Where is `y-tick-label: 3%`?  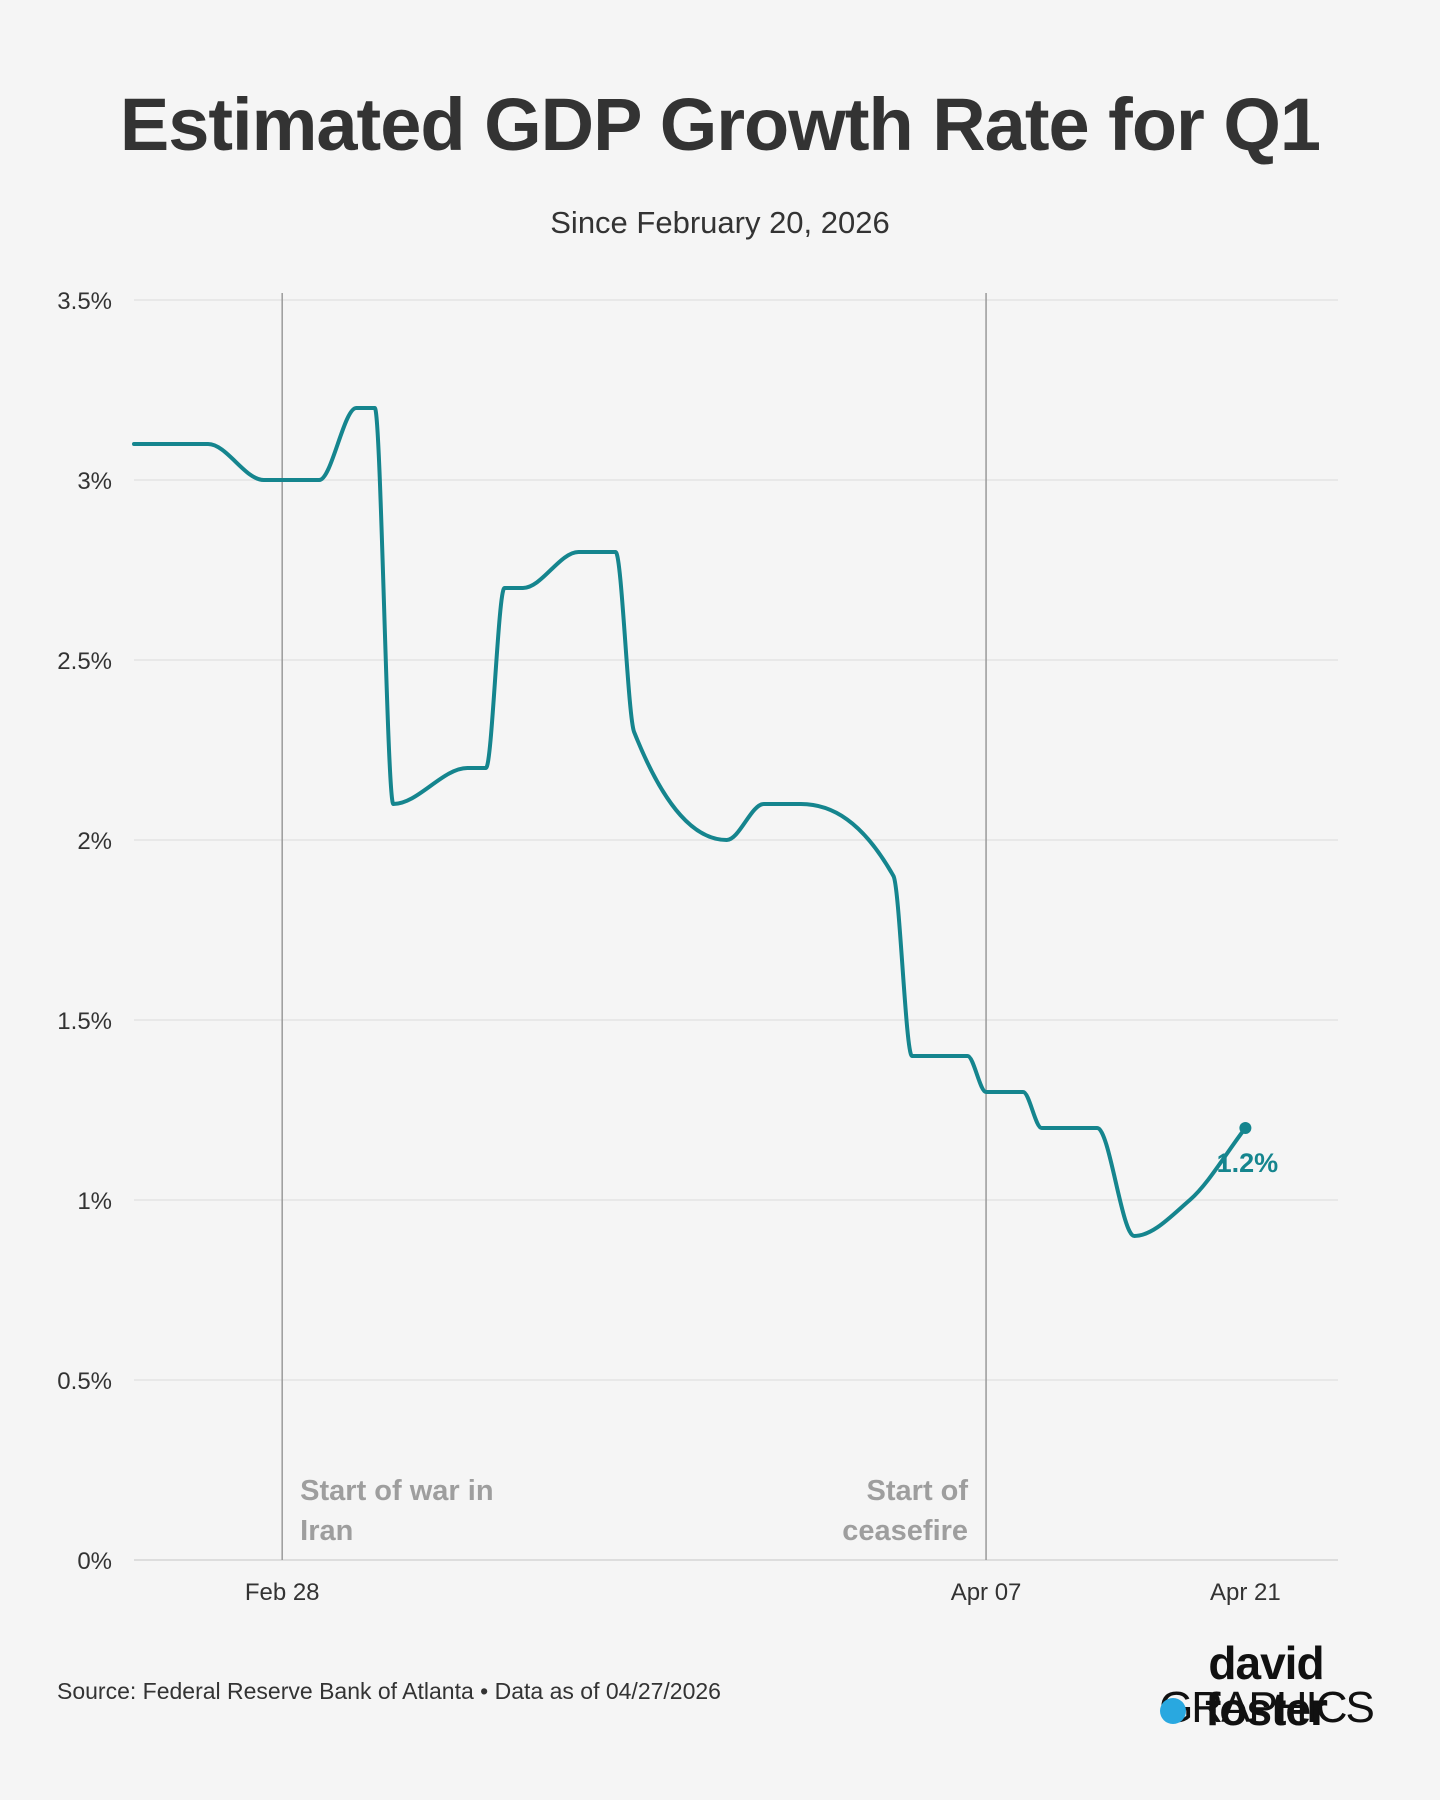
y-tick-label: 3% is located at coordinates (94, 481).